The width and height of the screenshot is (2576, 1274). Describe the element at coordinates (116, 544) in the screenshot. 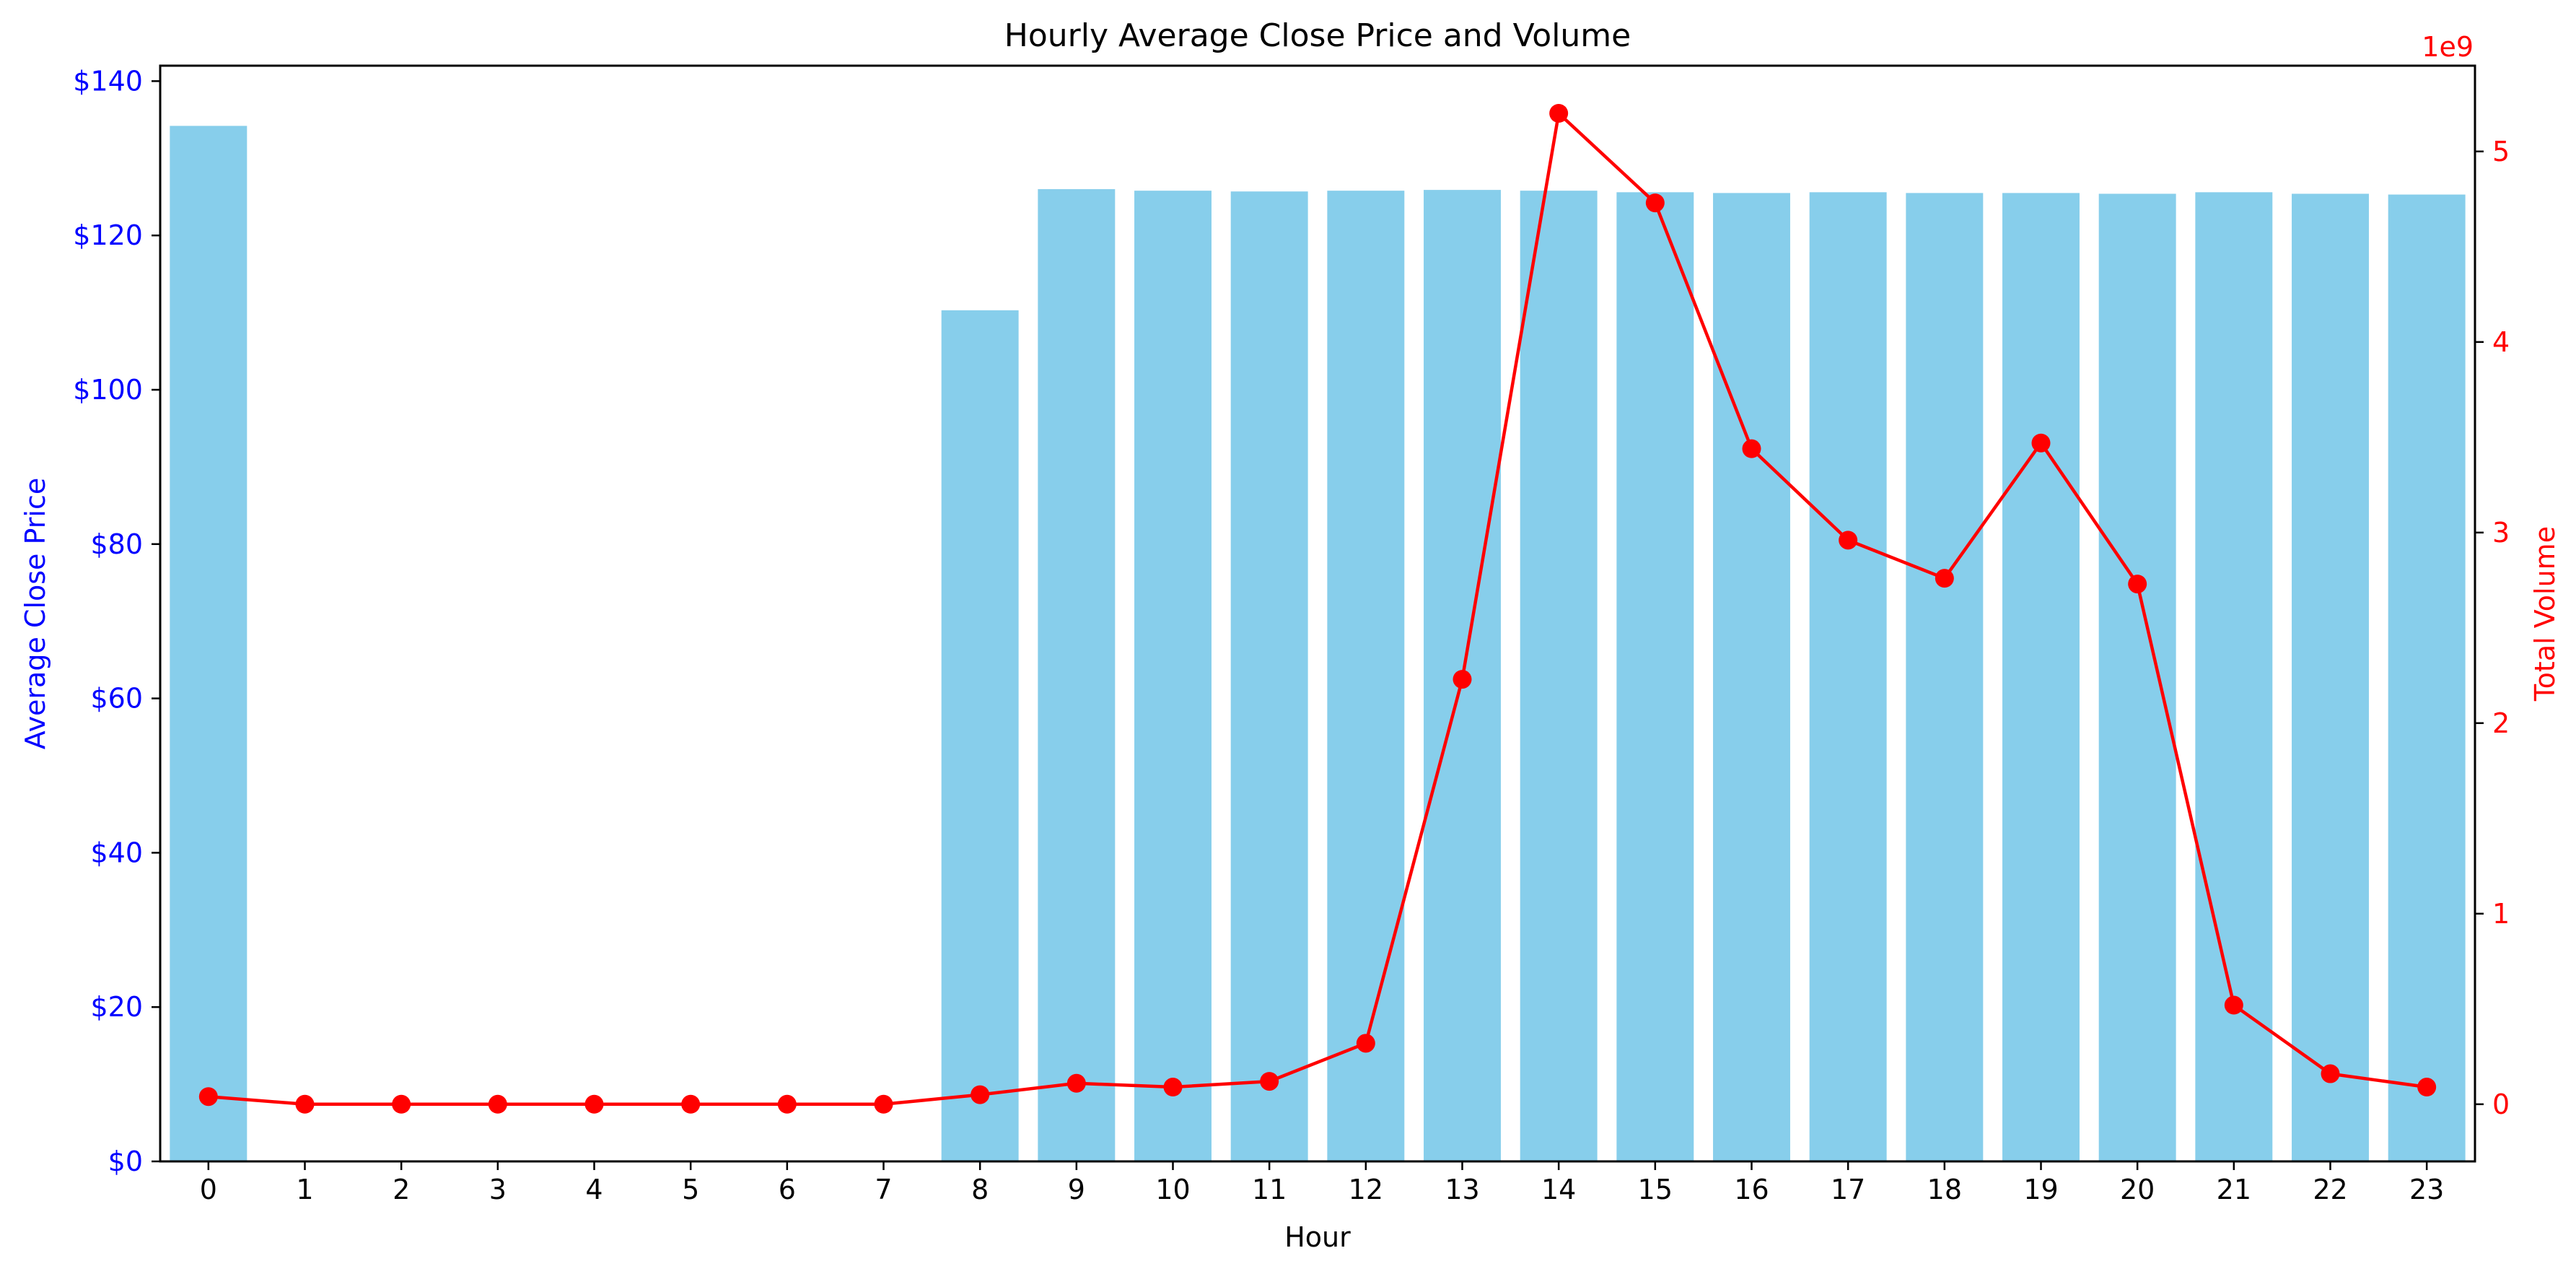

I see `left-y-tick-label: $80` at that location.